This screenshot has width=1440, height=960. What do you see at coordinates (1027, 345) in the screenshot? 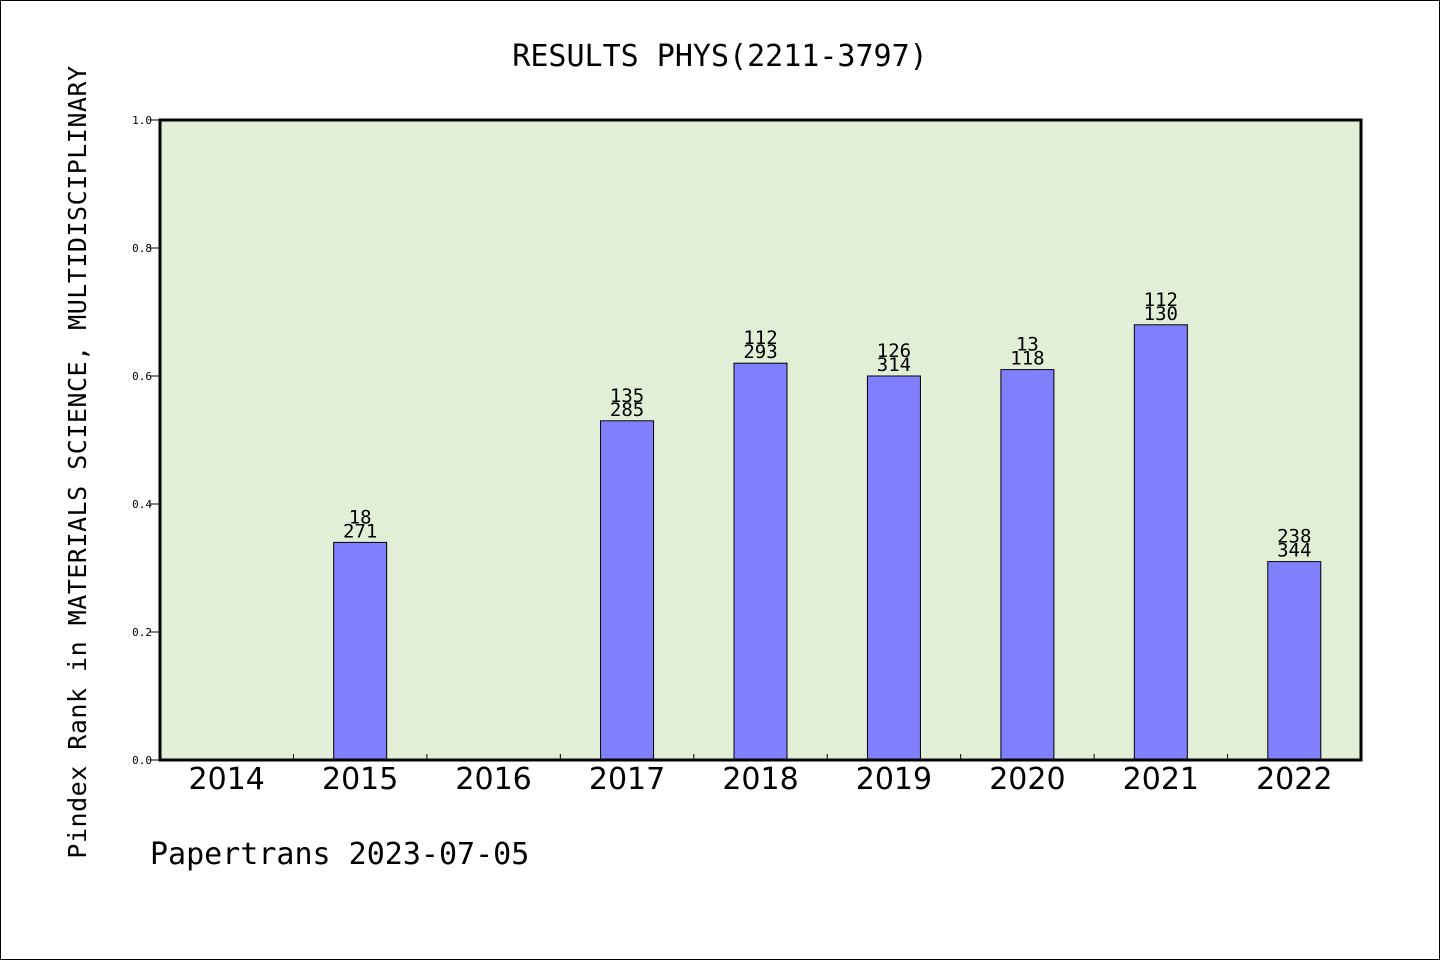
I see `bar-label-top: 13` at bounding box center [1027, 345].